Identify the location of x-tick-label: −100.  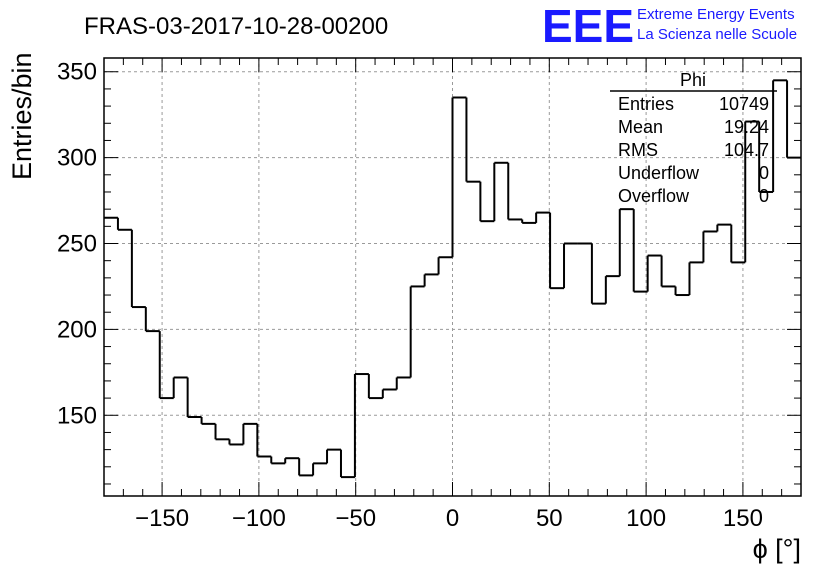
(259, 518).